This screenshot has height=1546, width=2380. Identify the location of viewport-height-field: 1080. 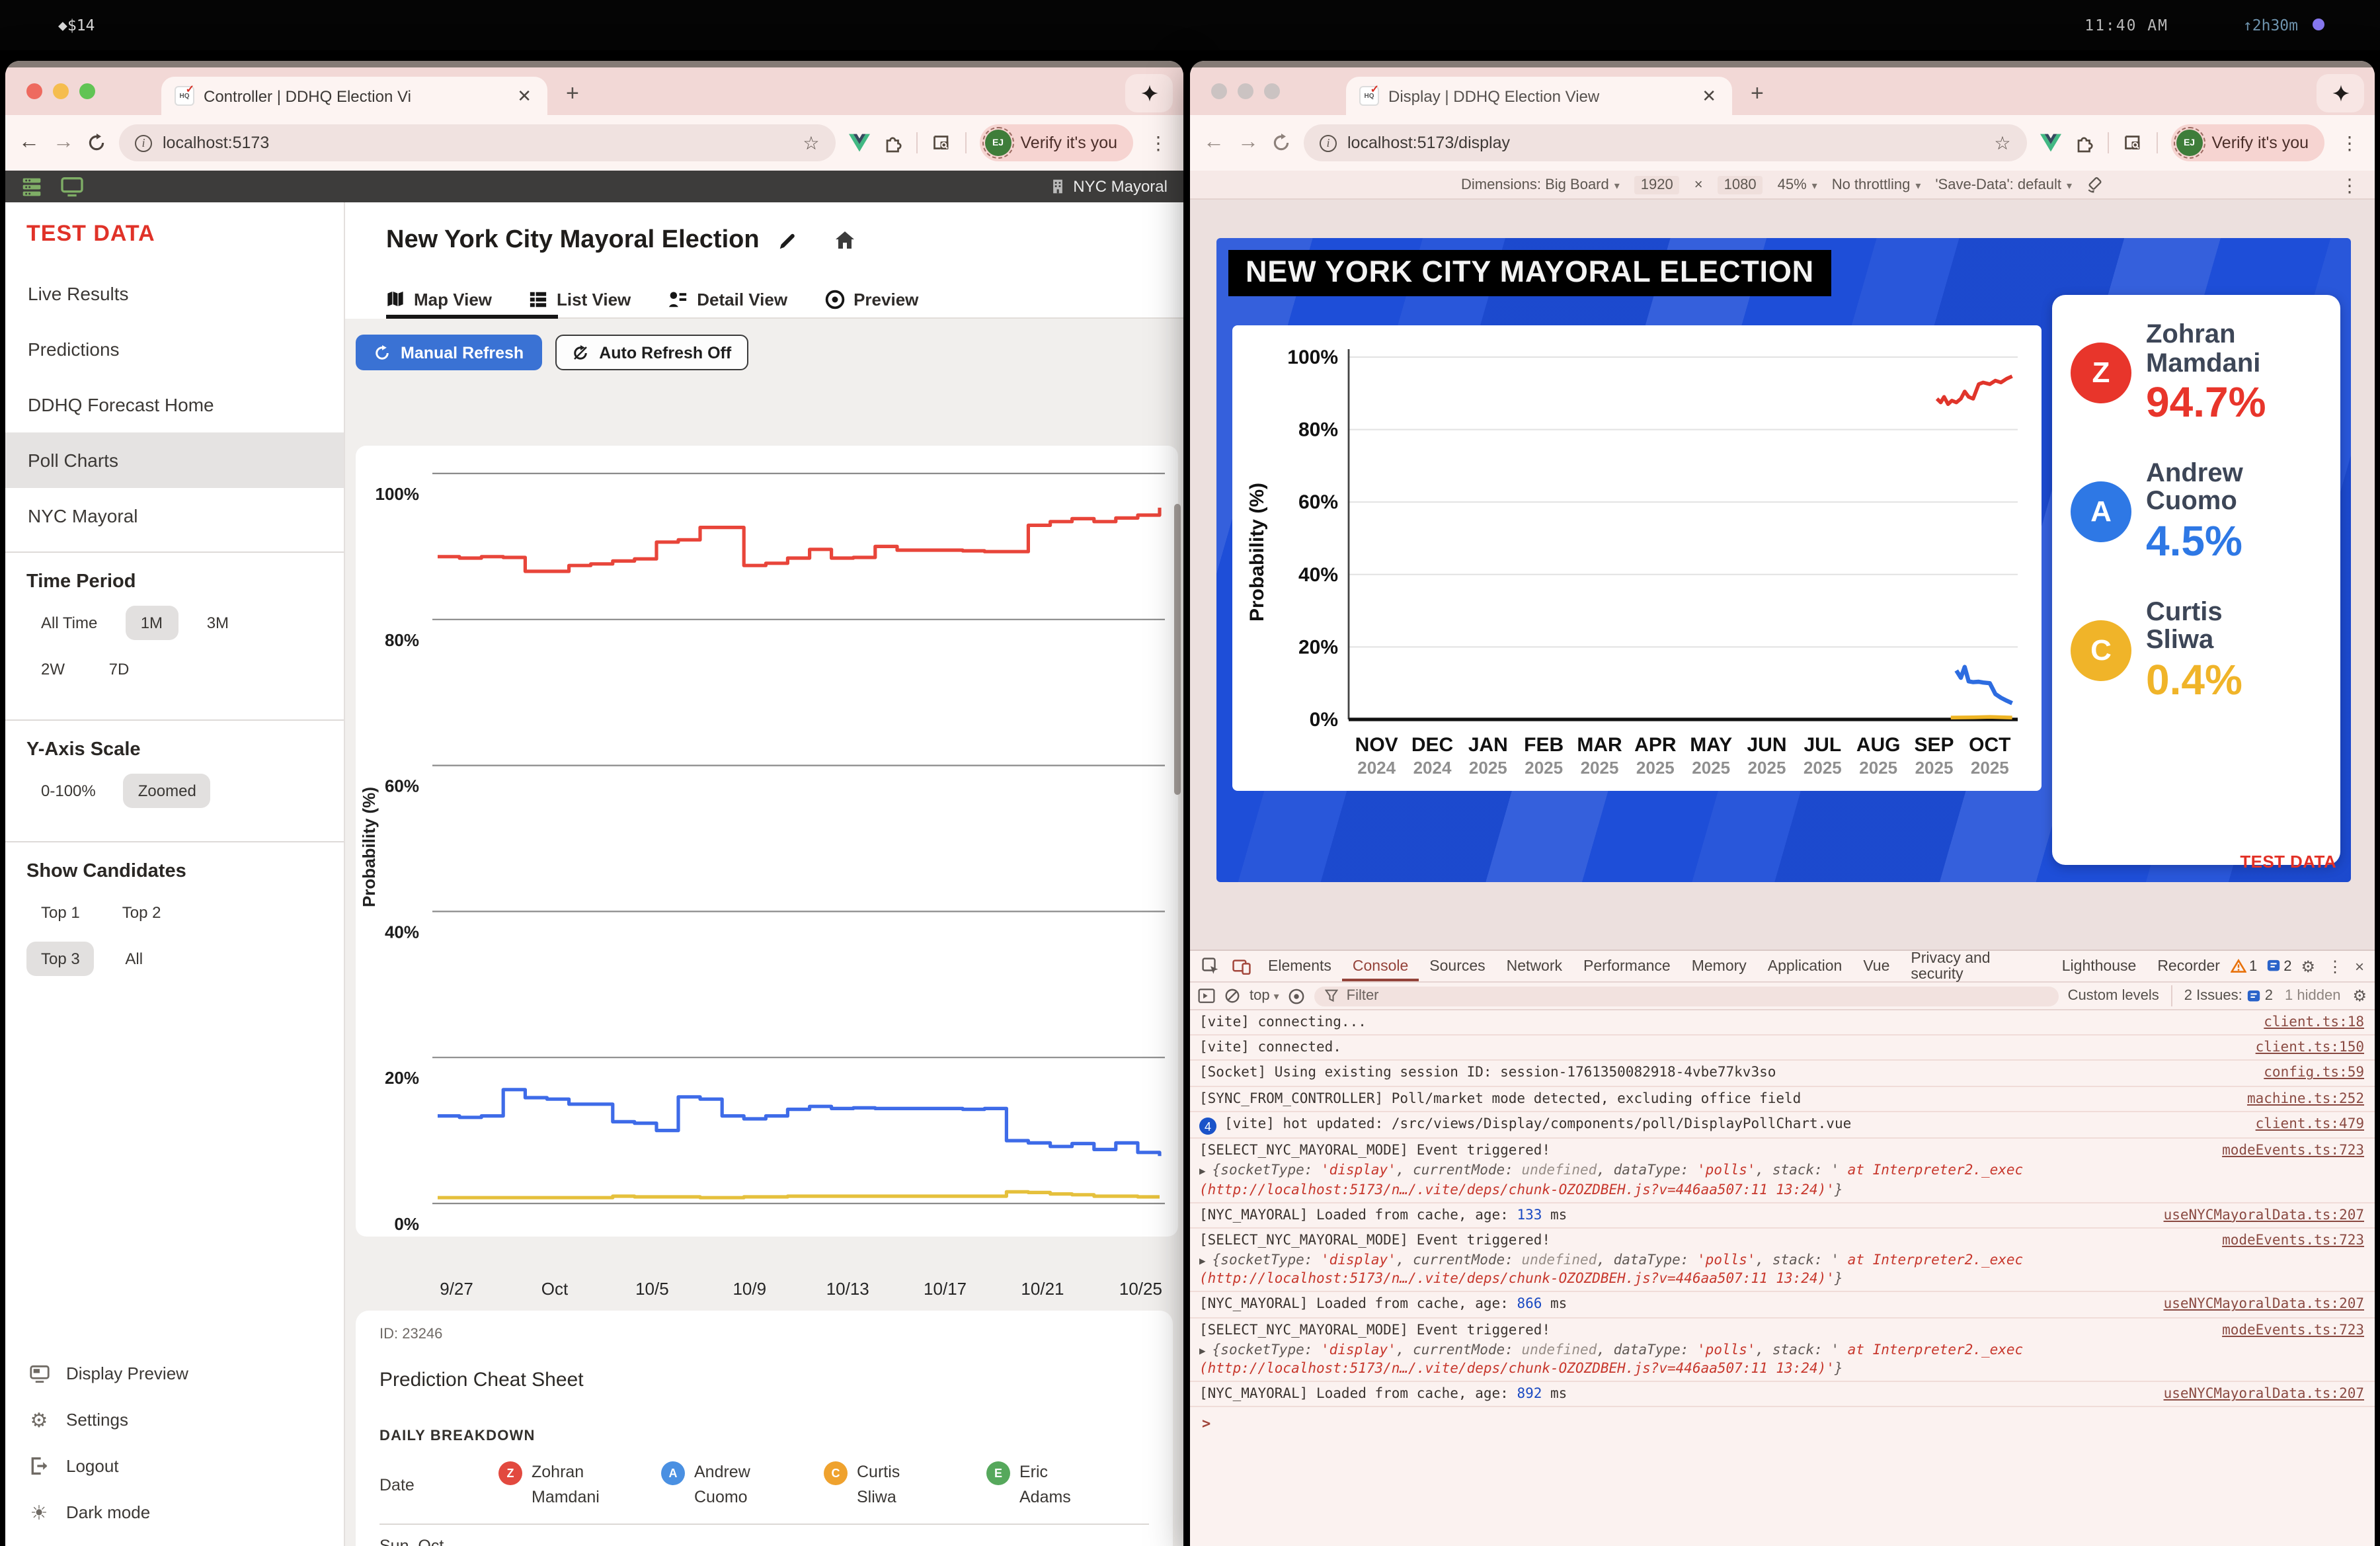
(1740, 184).